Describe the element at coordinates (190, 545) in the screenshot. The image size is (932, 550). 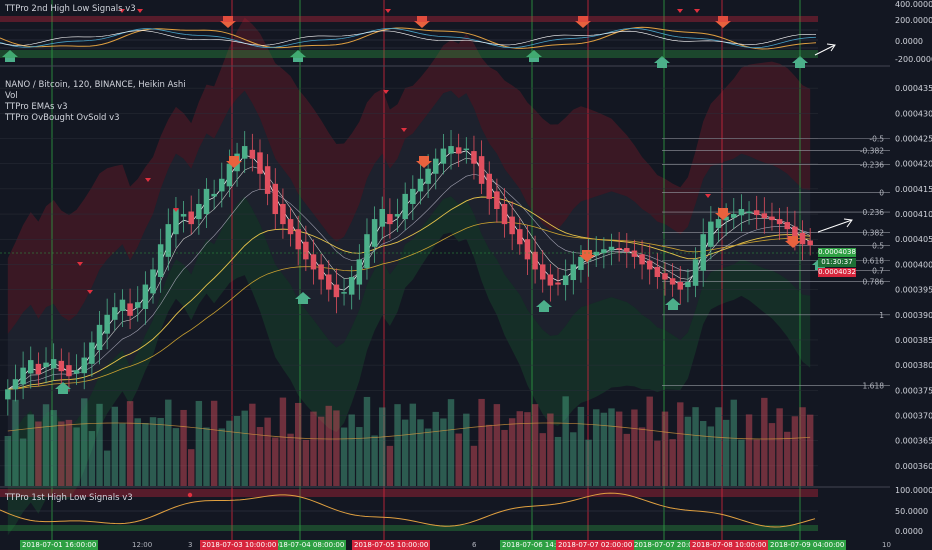
I see `time-axis-label: 3` at that location.